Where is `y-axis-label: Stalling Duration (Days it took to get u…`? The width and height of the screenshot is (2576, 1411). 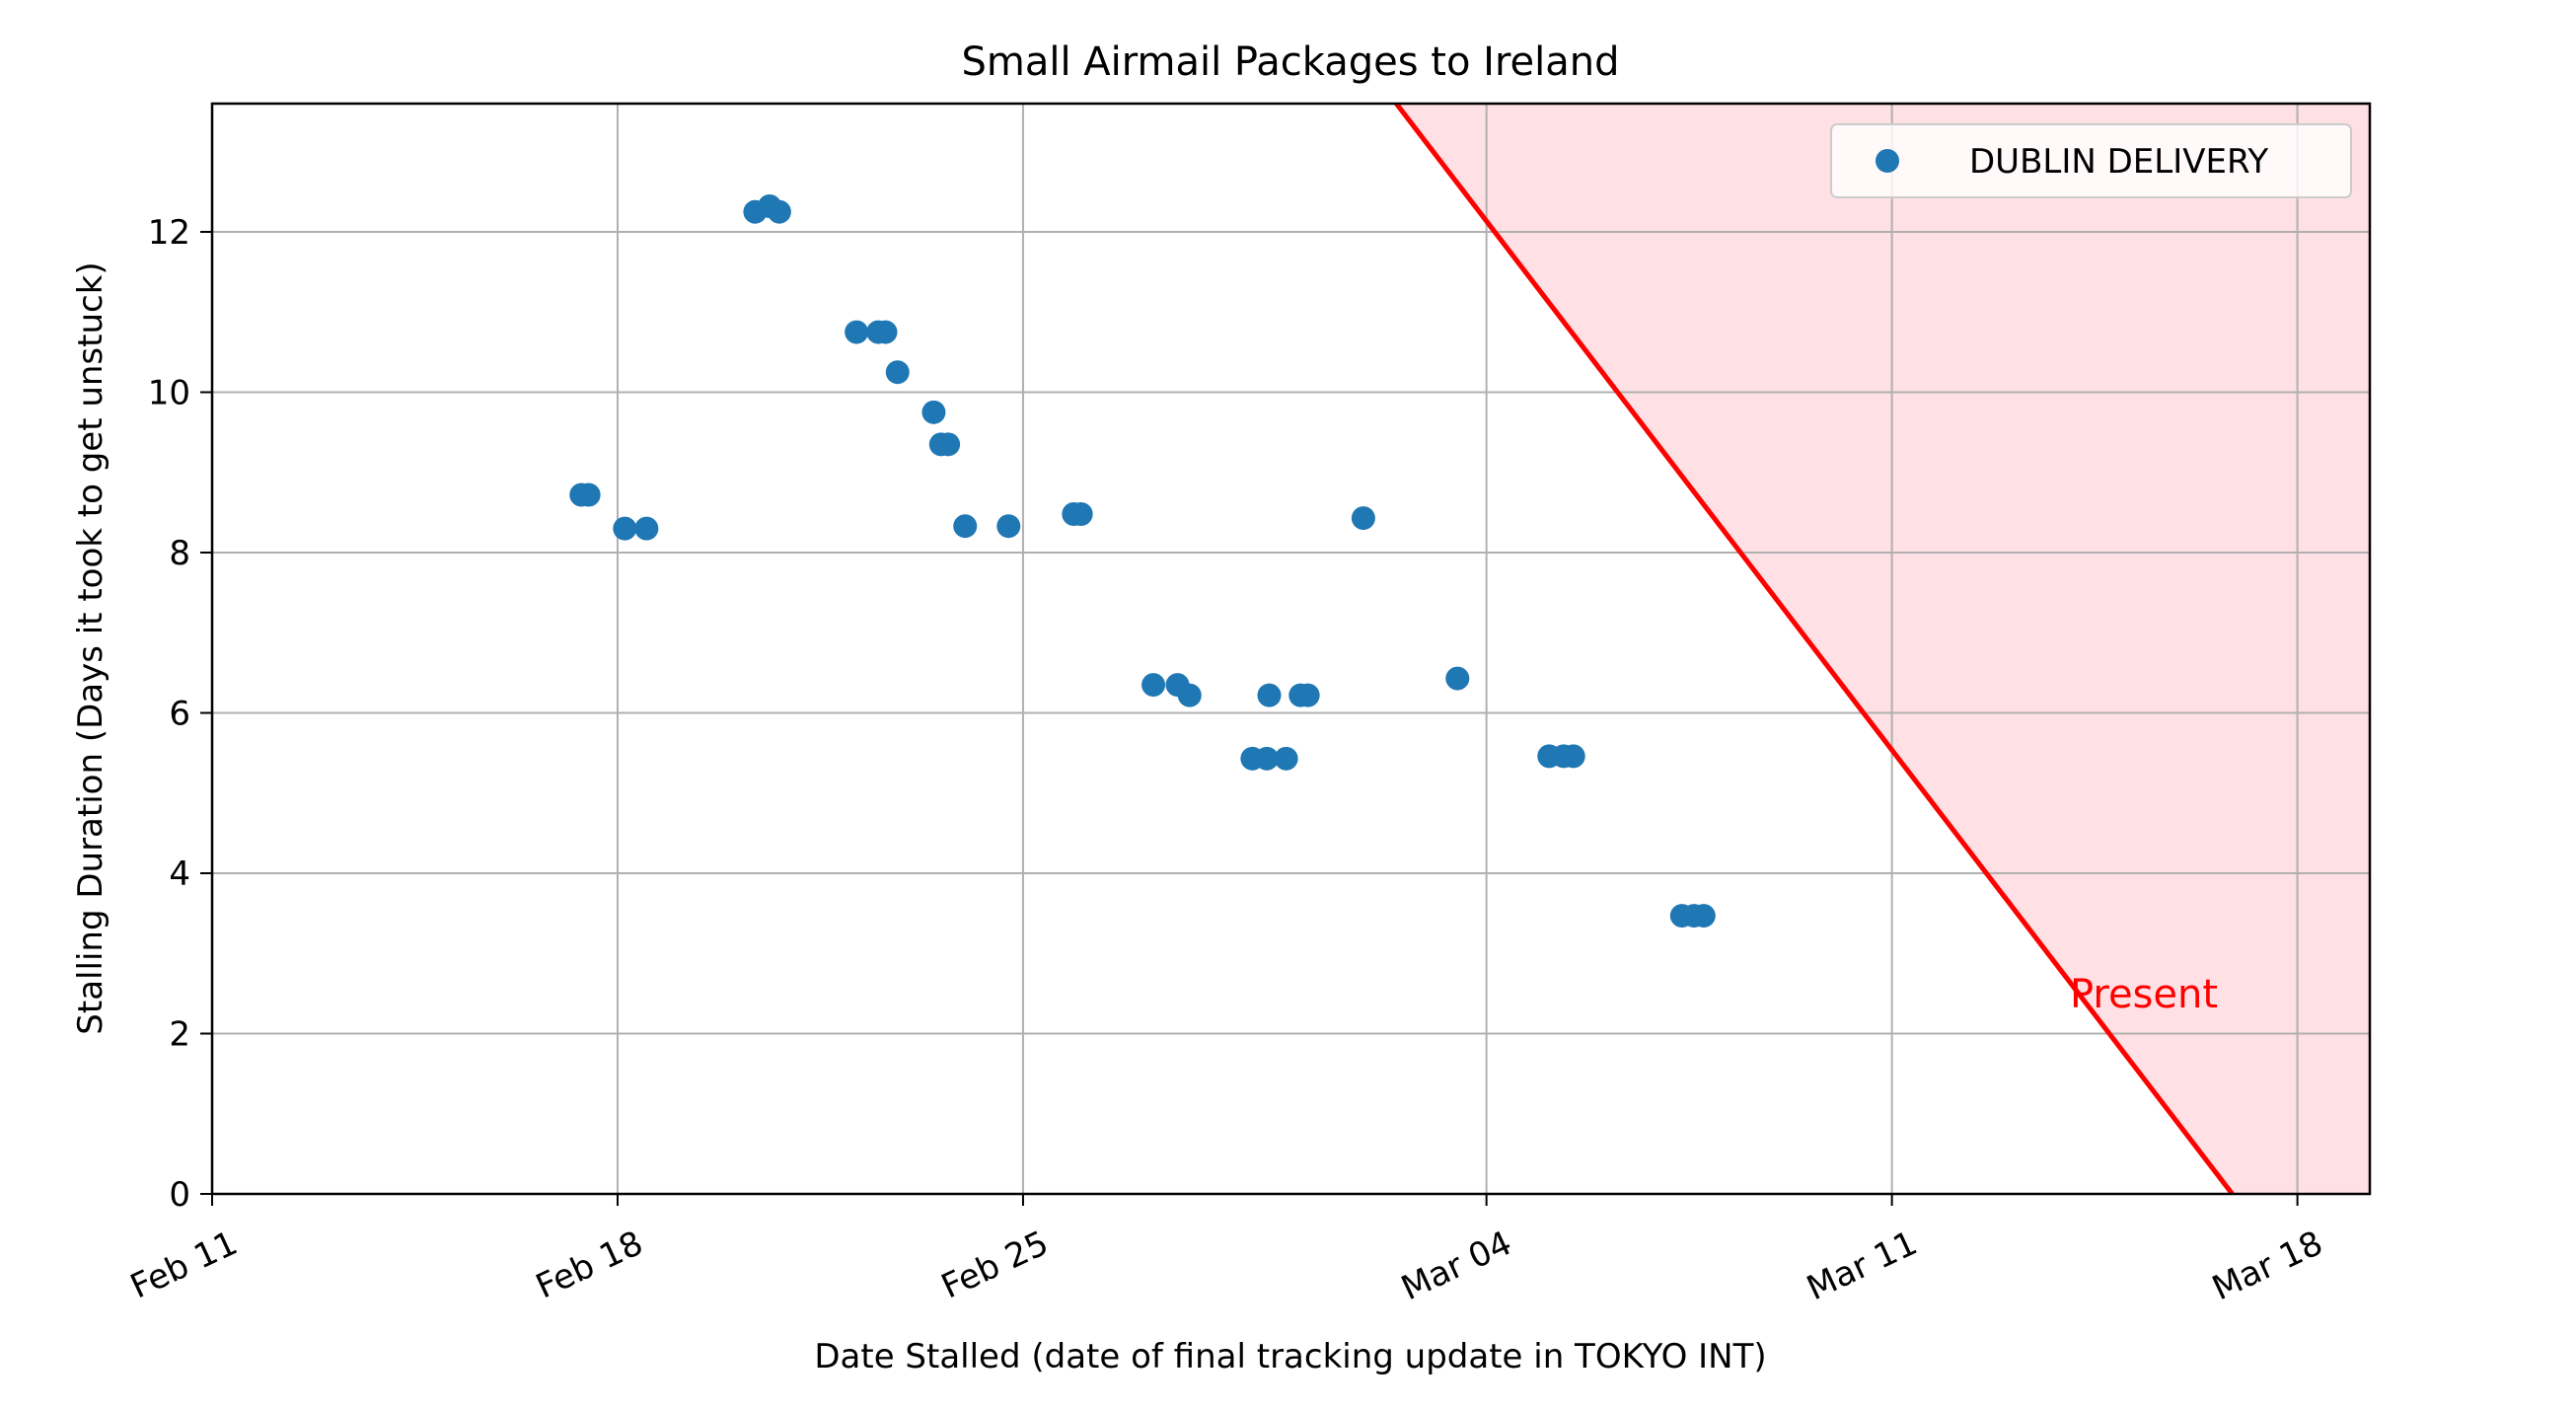
y-axis-label: Stalling Duration (Days it took to get u… is located at coordinates (90, 647).